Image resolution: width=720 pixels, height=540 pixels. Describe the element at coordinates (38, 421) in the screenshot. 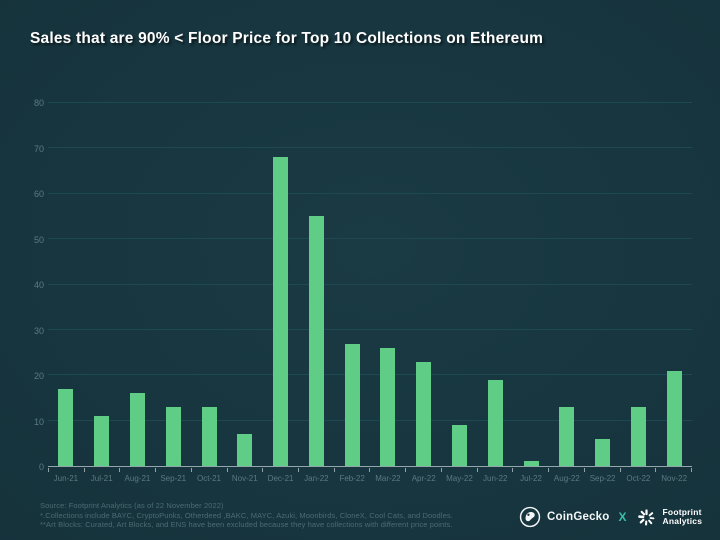

I see `y-tick-label-10: 10` at that location.